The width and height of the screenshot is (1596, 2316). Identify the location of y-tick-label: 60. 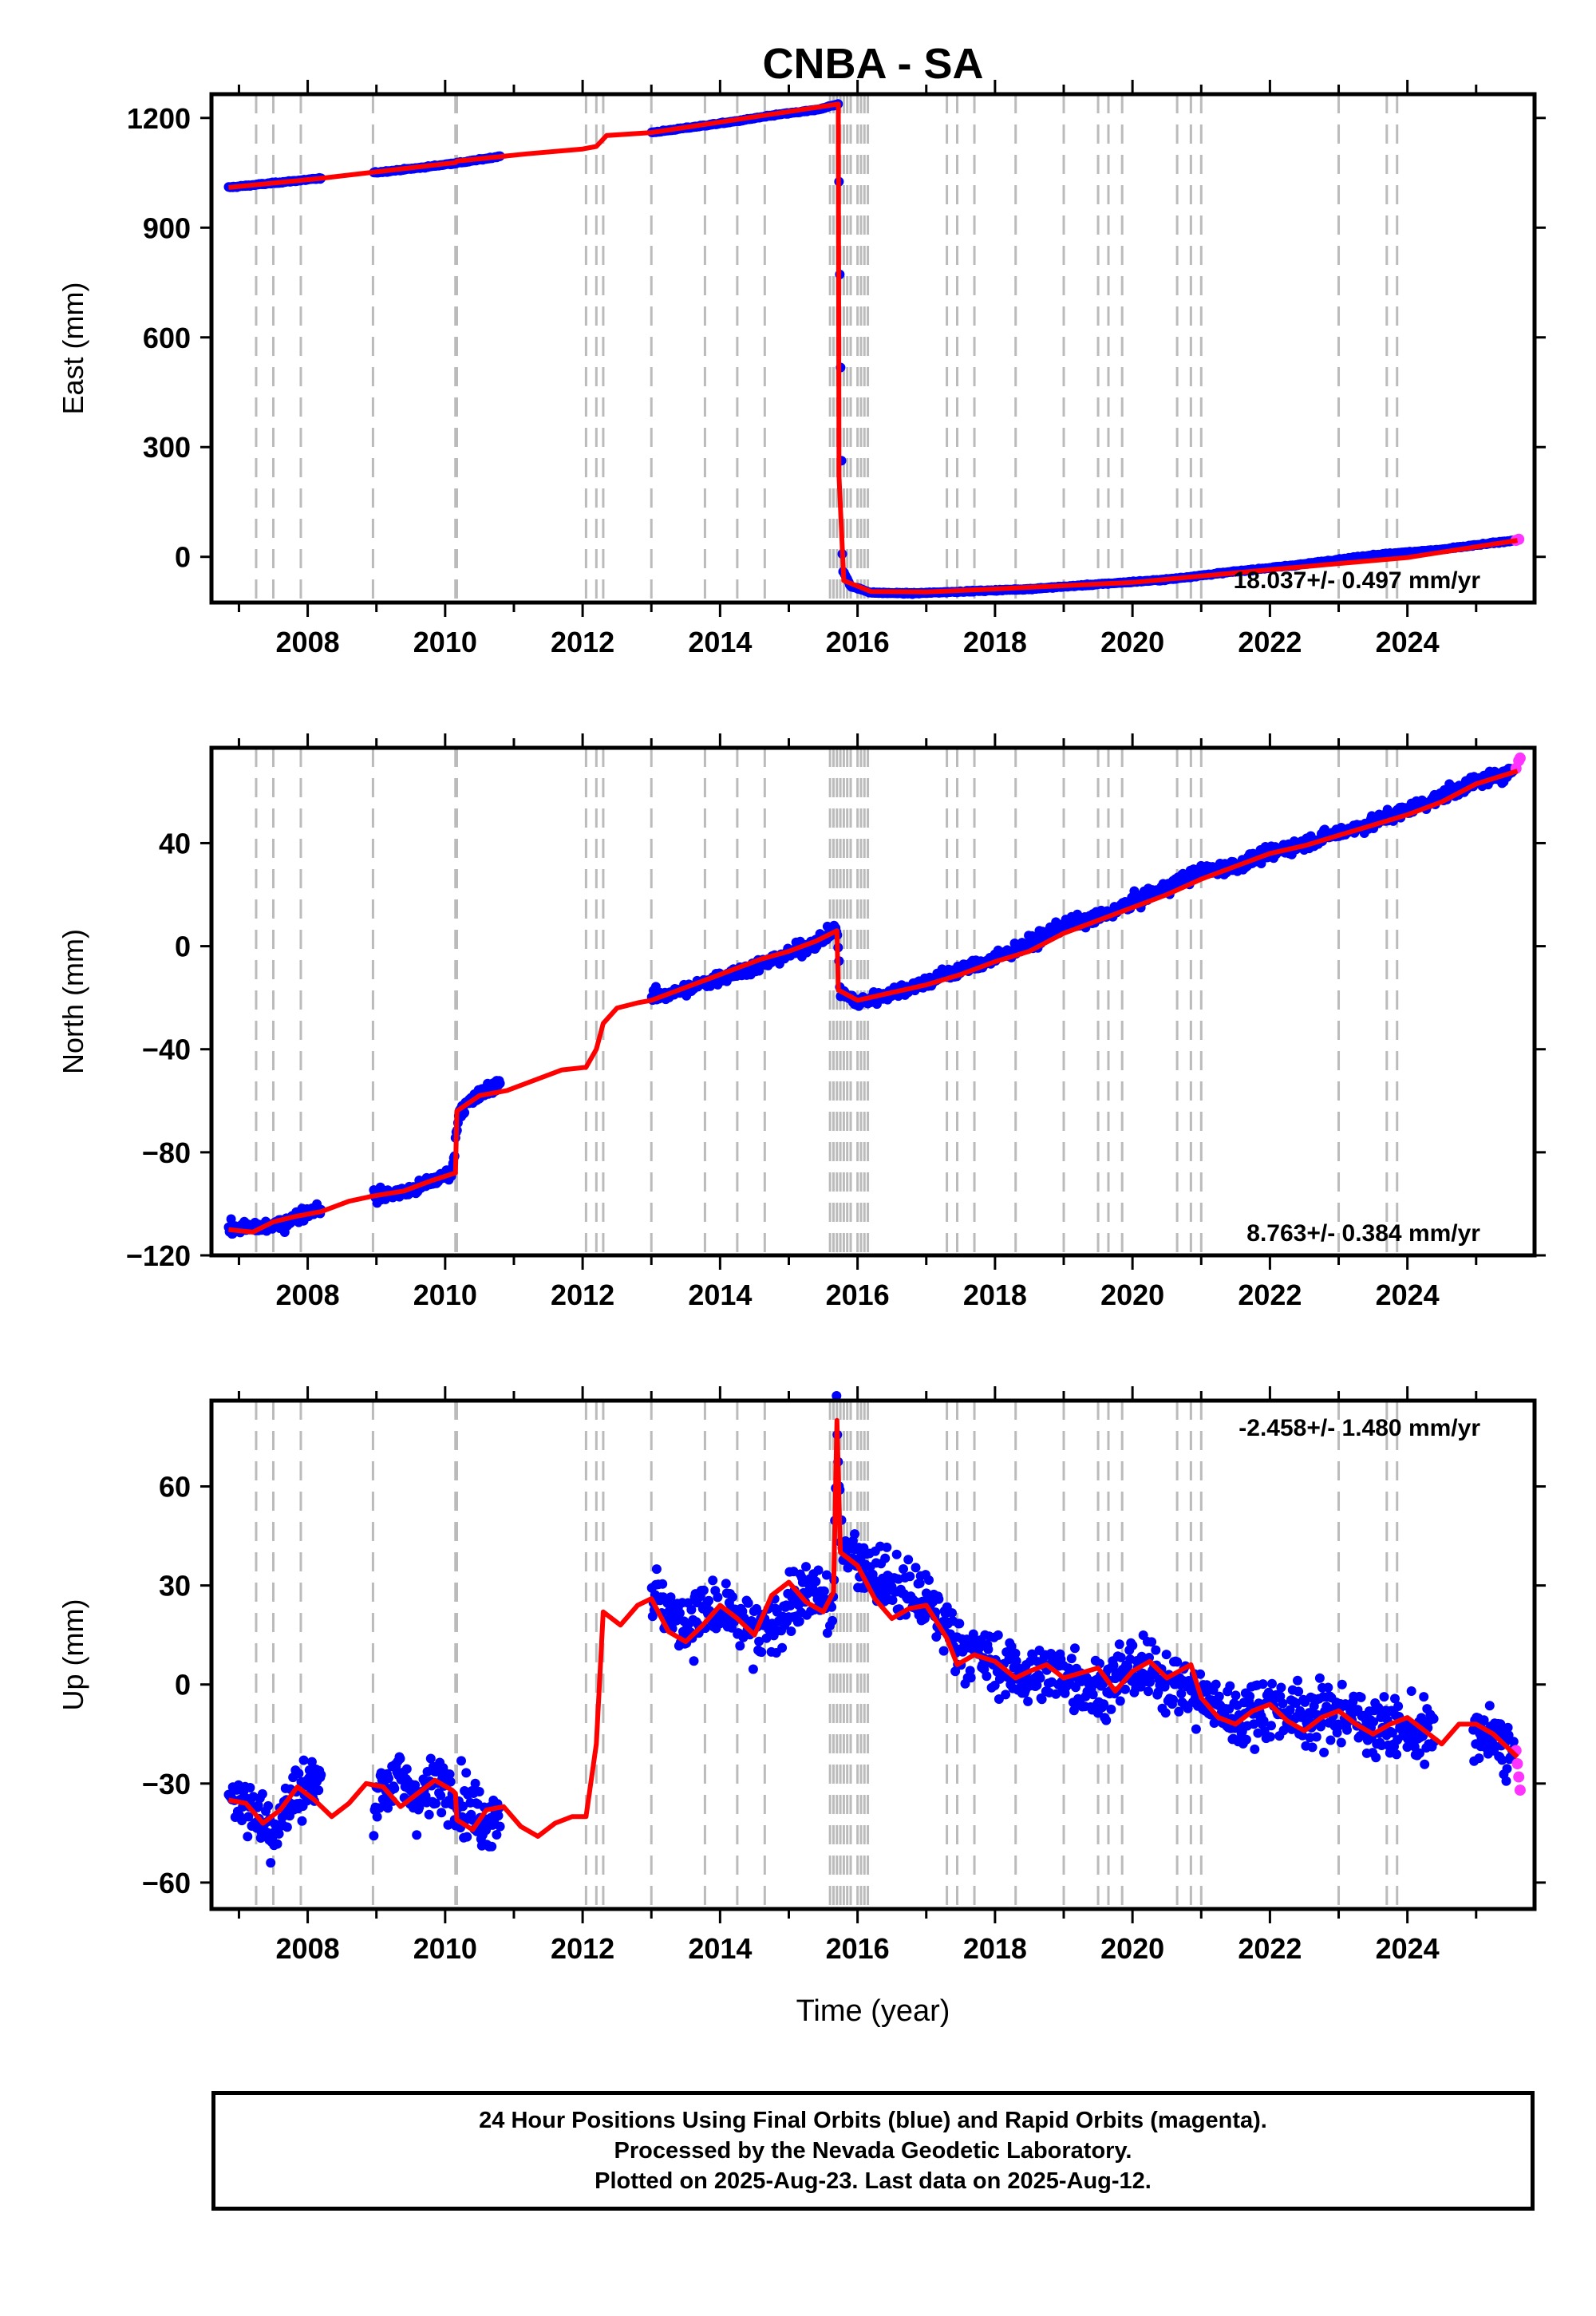
(175, 1487).